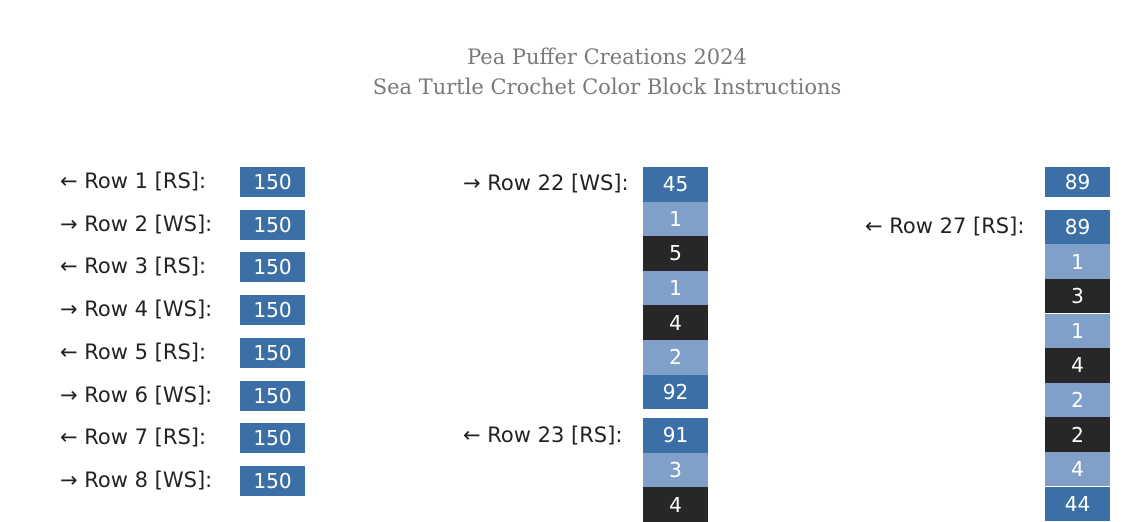 This screenshot has height=522, width=1140. Describe the element at coordinates (675, 435) in the screenshot. I see `stitch-block: 91` at that location.